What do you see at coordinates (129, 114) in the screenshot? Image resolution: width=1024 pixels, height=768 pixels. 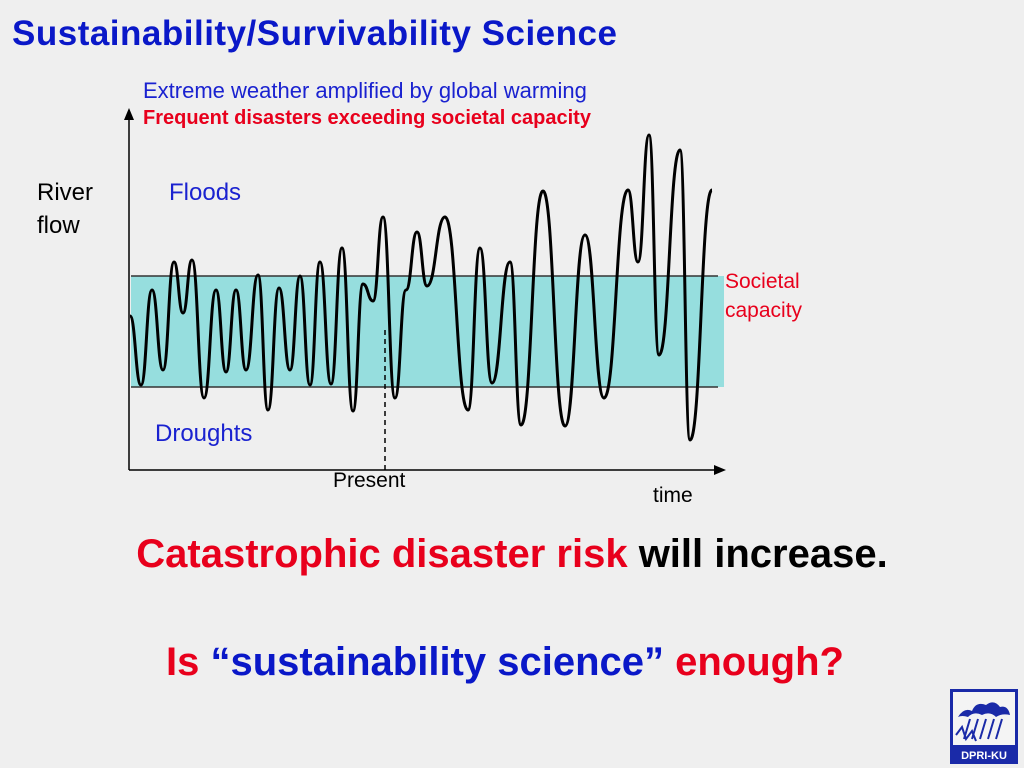 I see `y-axis-arrowhead` at bounding box center [129, 114].